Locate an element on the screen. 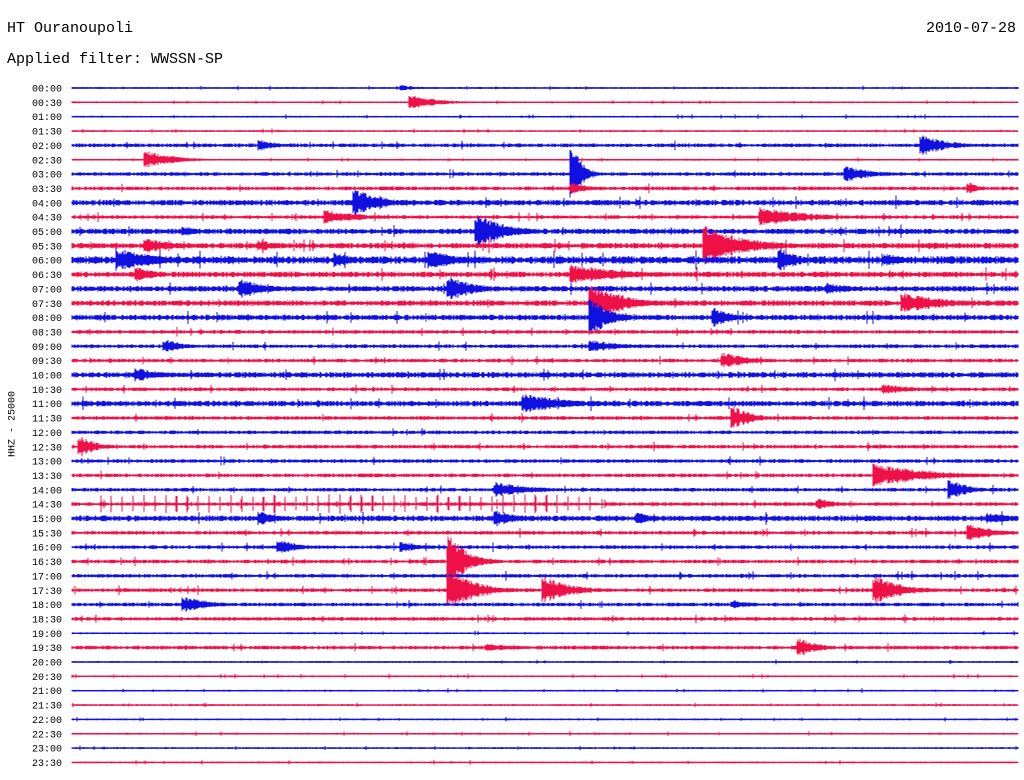 This screenshot has width=1024, height=780. row-label-2000: 20:00 is located at coordinates (47, 664).